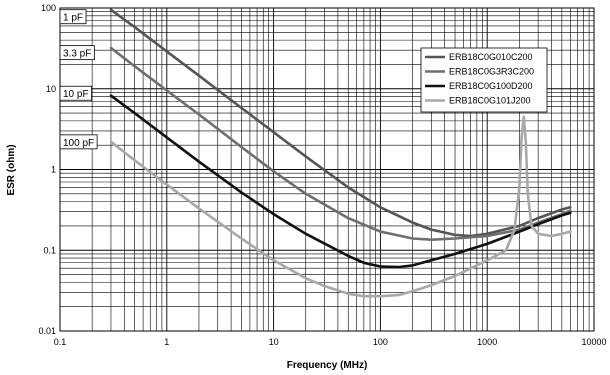 The width and height of the screenshot is (610, 375). I want to click on x-tick-label: 1, so click(166, 342).